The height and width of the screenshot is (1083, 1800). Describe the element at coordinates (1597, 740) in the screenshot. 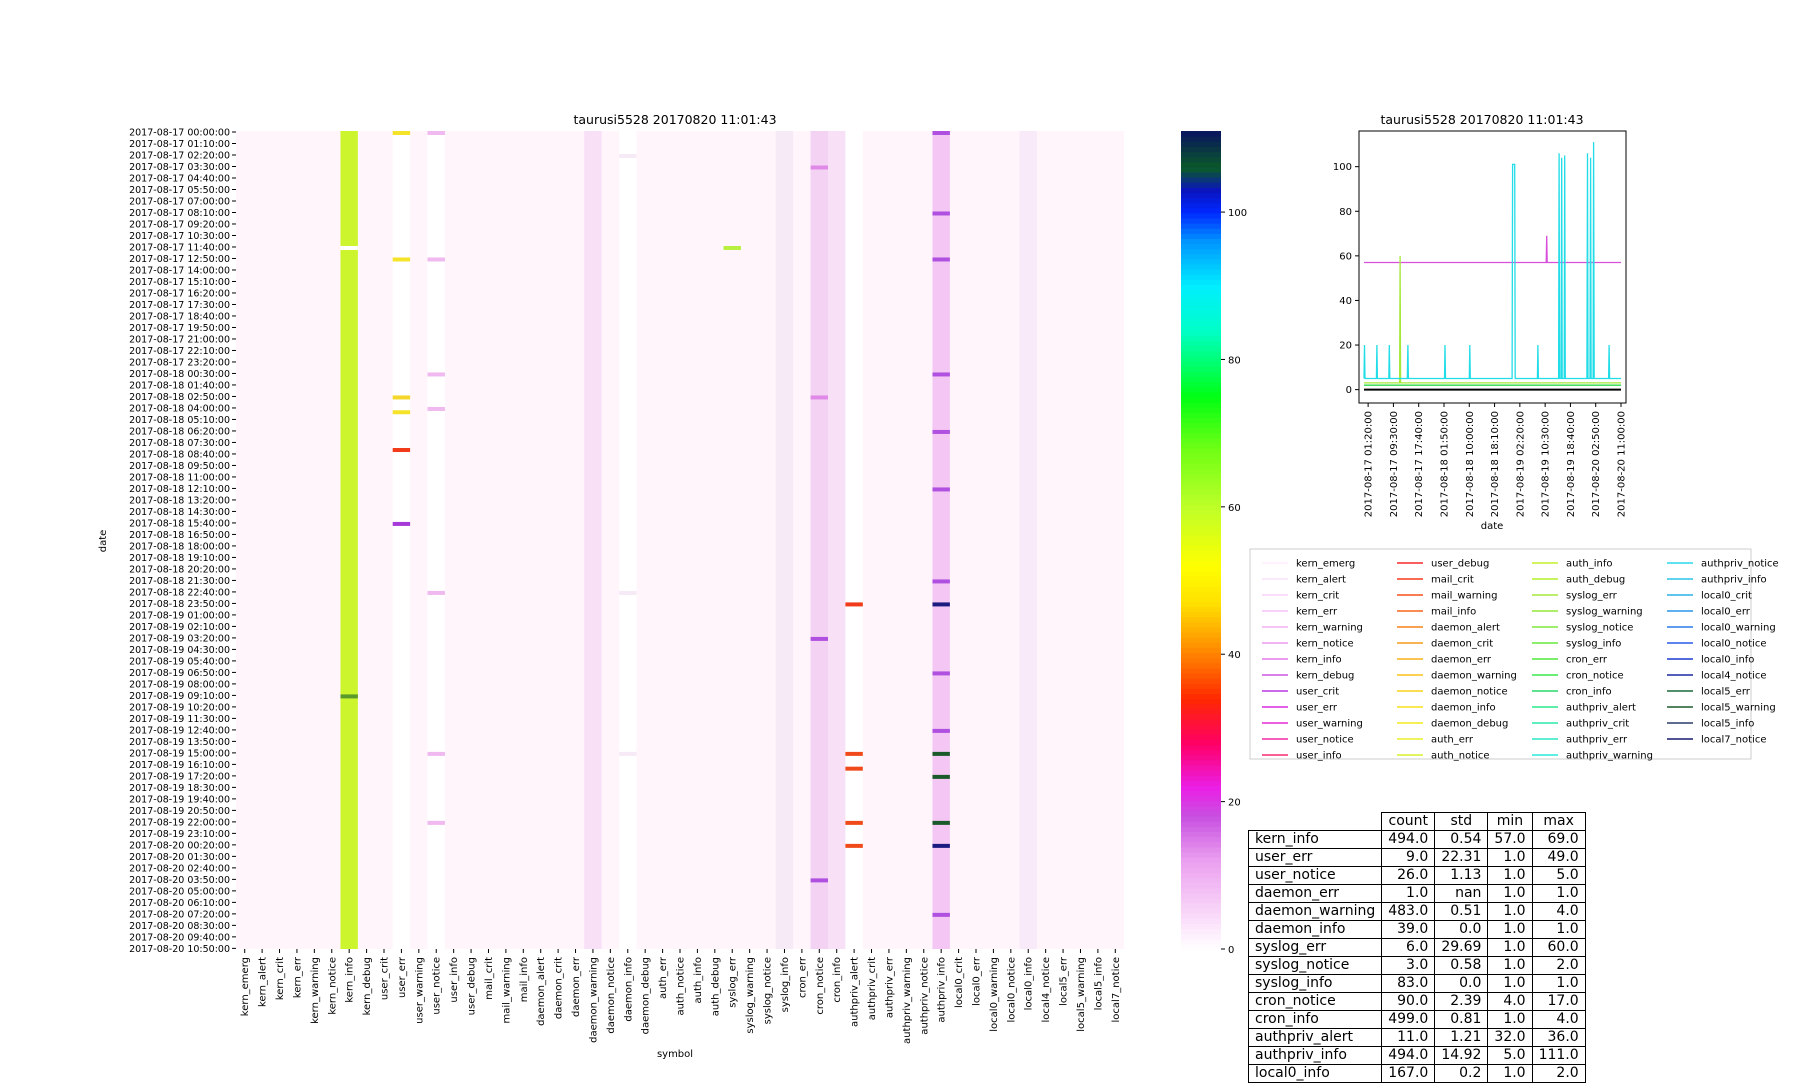

I see `legend-label: authpriv_err` at that location.